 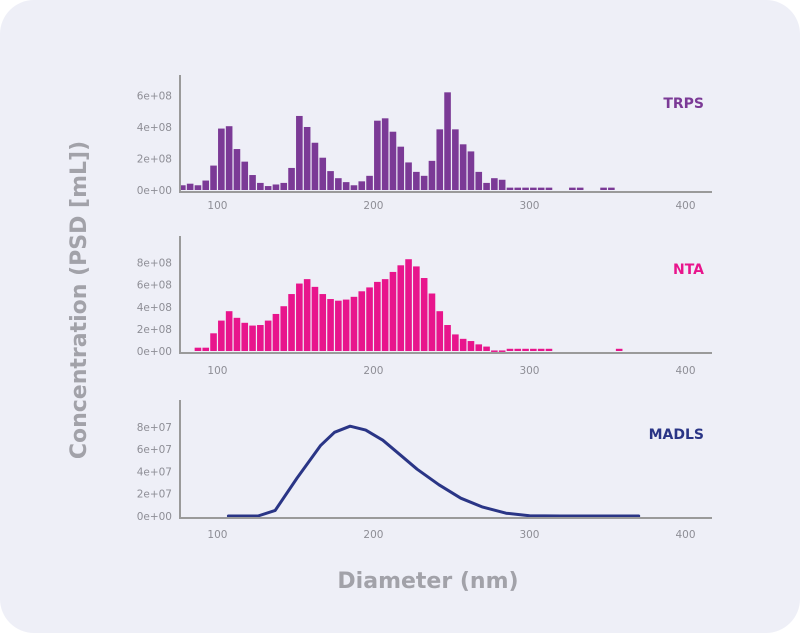 I want to click on nta-x-tick-label: 200, so click(x=373, y=371).